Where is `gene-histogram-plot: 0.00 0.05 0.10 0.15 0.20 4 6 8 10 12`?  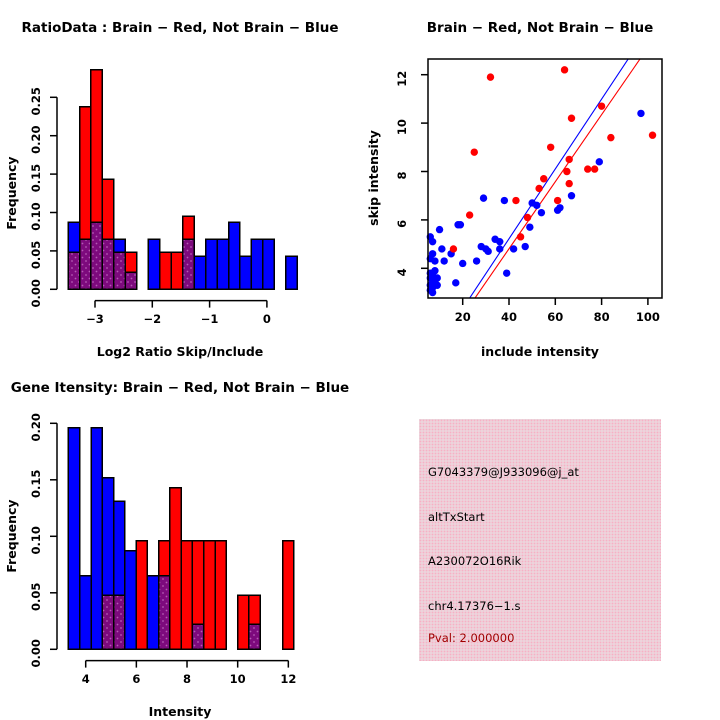
gene-histogram-plot: 0.00 0.05 0.10 0.15 0.20 4 6 8 10 12 is located at coordinates (162, 549).